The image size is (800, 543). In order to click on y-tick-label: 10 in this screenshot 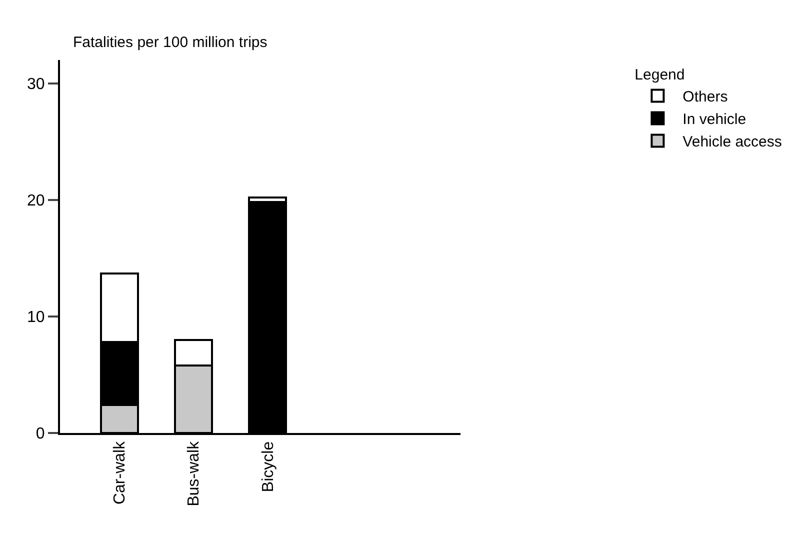, I will do `click(36, 317)`.